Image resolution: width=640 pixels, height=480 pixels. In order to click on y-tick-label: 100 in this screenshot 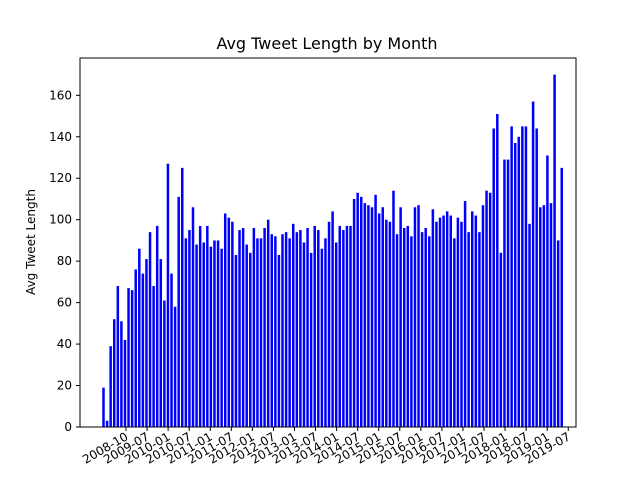, I will do `click(60, 220)`.